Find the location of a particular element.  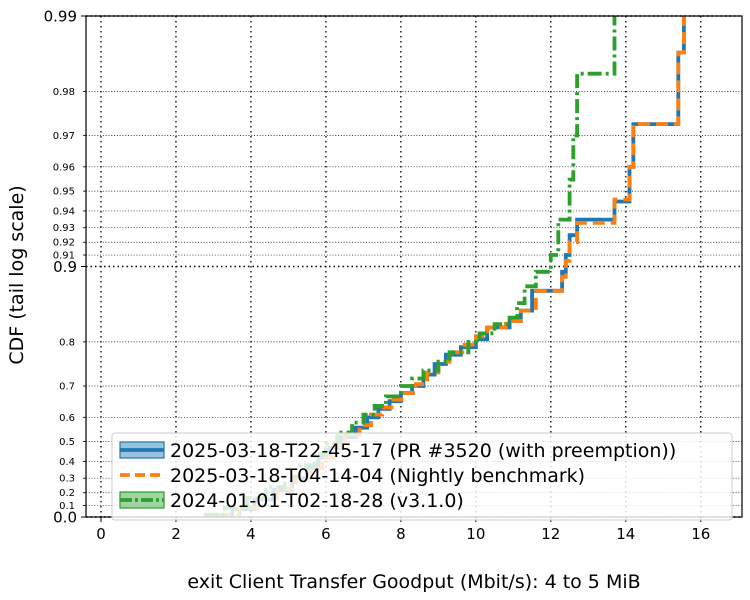

legend-label-3: 2024-01-01-T02-18-28 (v3.1.0) is located at coordinates (317, 501).